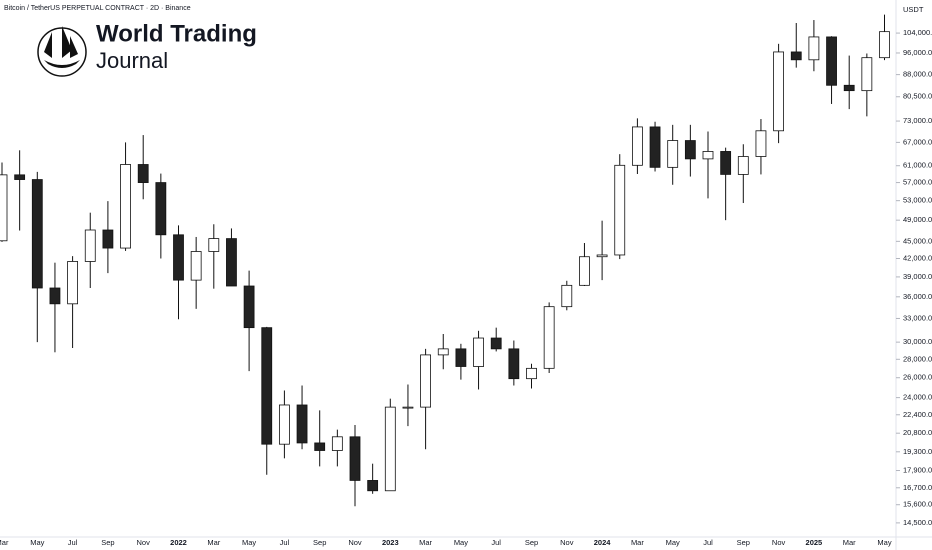  I want to click on y-tick-label: 104,000.0, so click(917, 32).